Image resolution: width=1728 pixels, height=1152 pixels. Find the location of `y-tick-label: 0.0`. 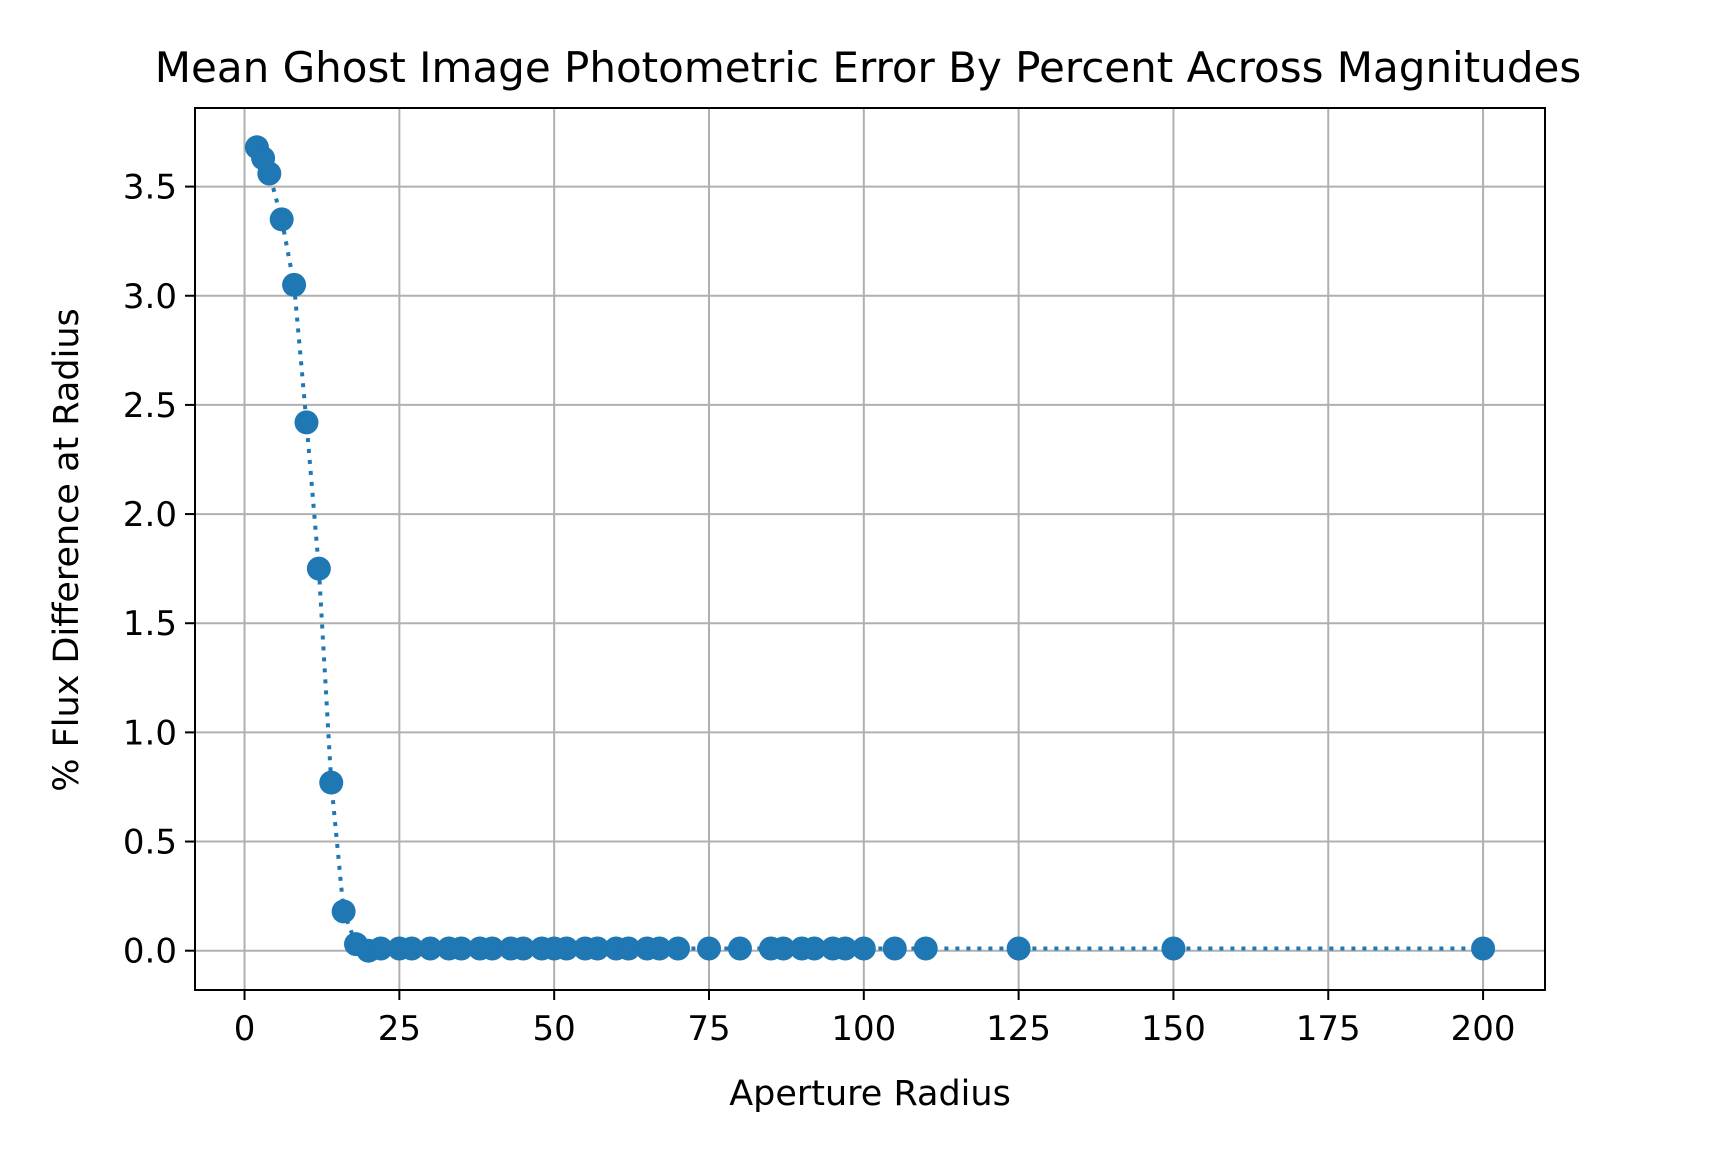

y-tick-label: 0.0 is located at coordinates (150, 952).